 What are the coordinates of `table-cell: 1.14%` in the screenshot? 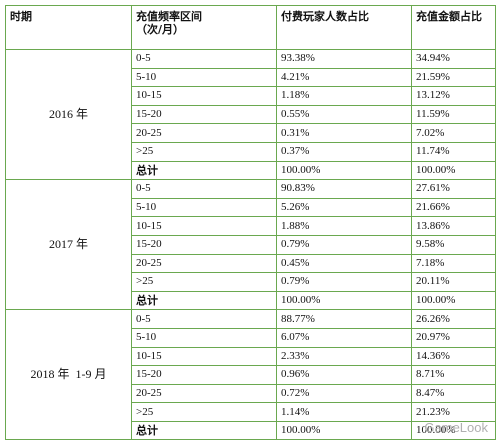 It's located at (344, 412).